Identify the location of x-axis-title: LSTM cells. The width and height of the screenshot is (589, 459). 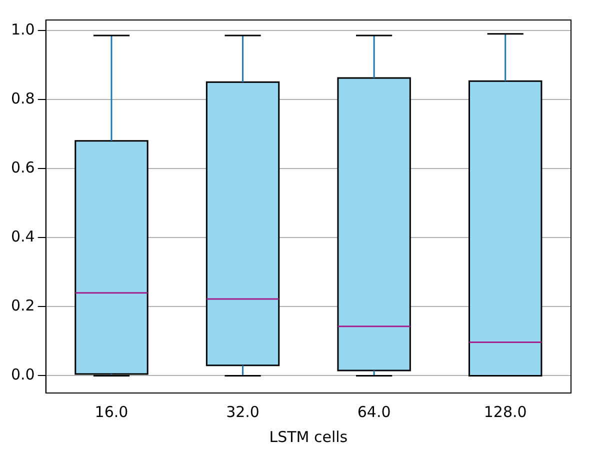
(308, 437).